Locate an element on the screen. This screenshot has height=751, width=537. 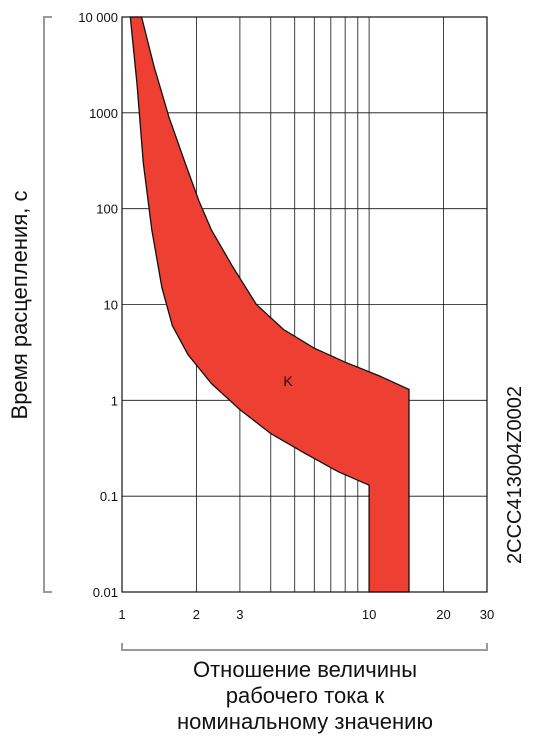
figure-code: 2CCC413004Z0002 is located at coordinates (515, 475).